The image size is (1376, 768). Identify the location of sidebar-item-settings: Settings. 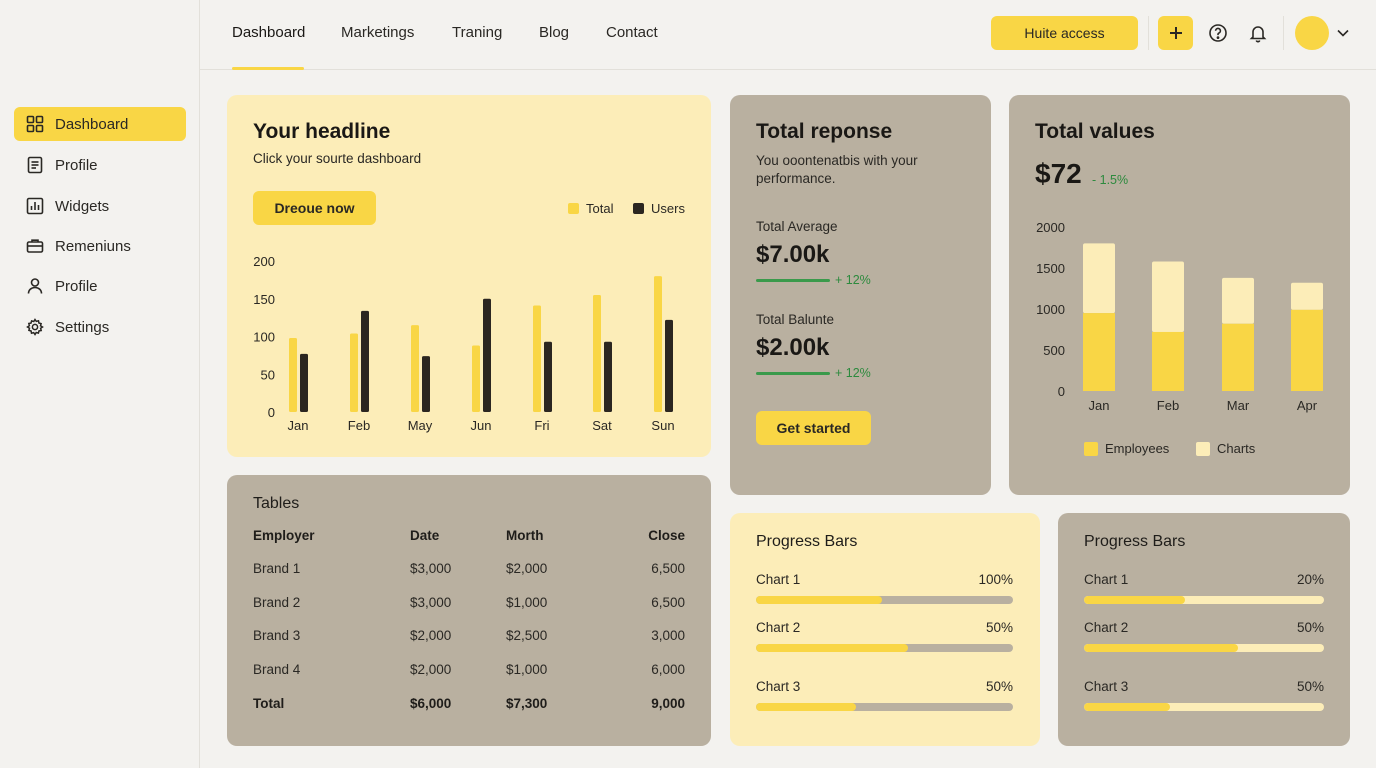
(100, 327).